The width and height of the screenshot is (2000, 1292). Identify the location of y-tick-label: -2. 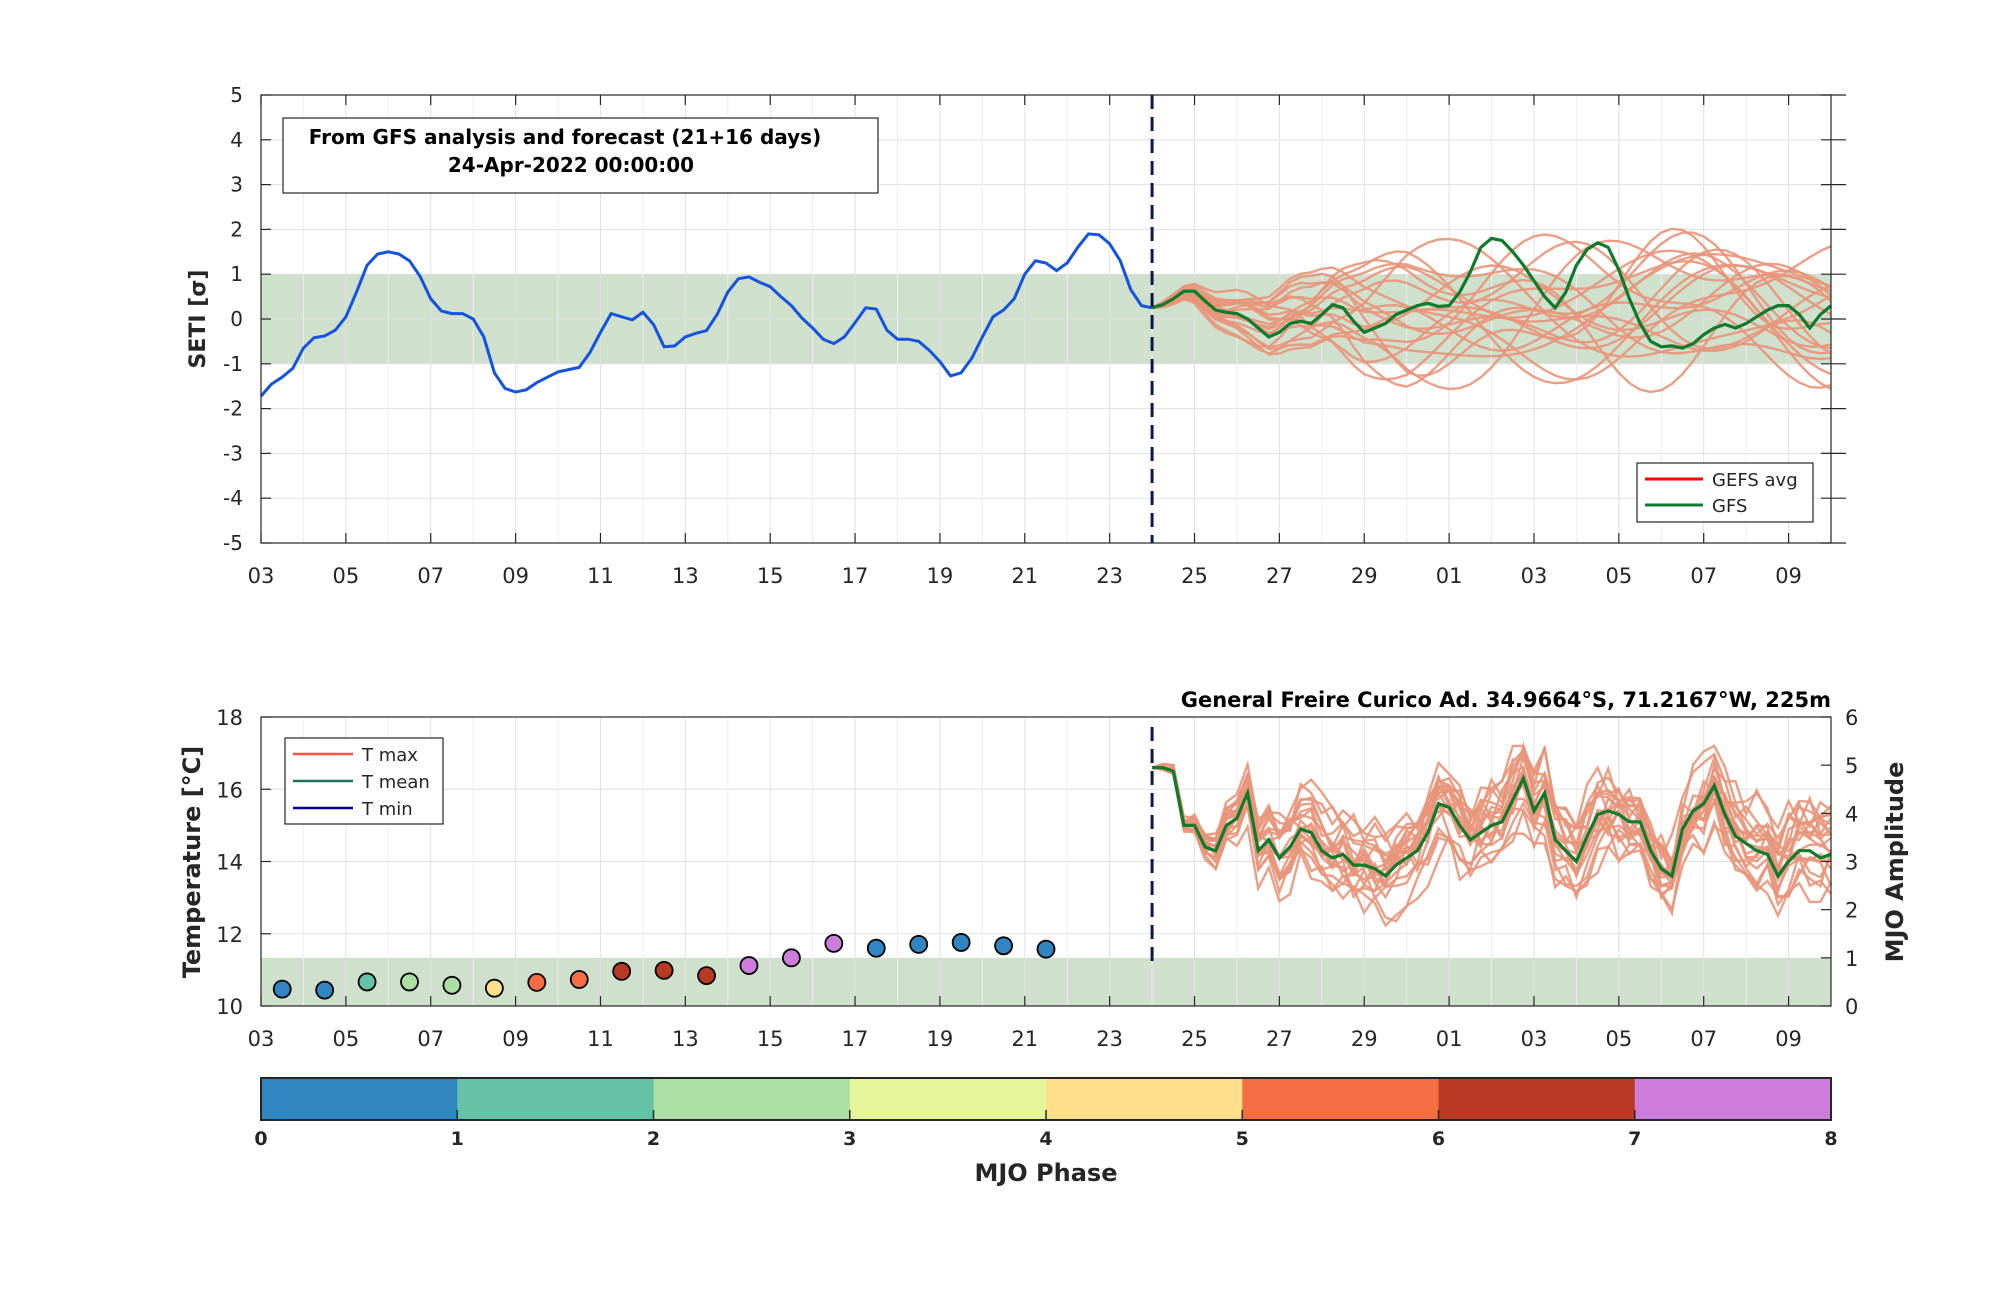
(233, 409).